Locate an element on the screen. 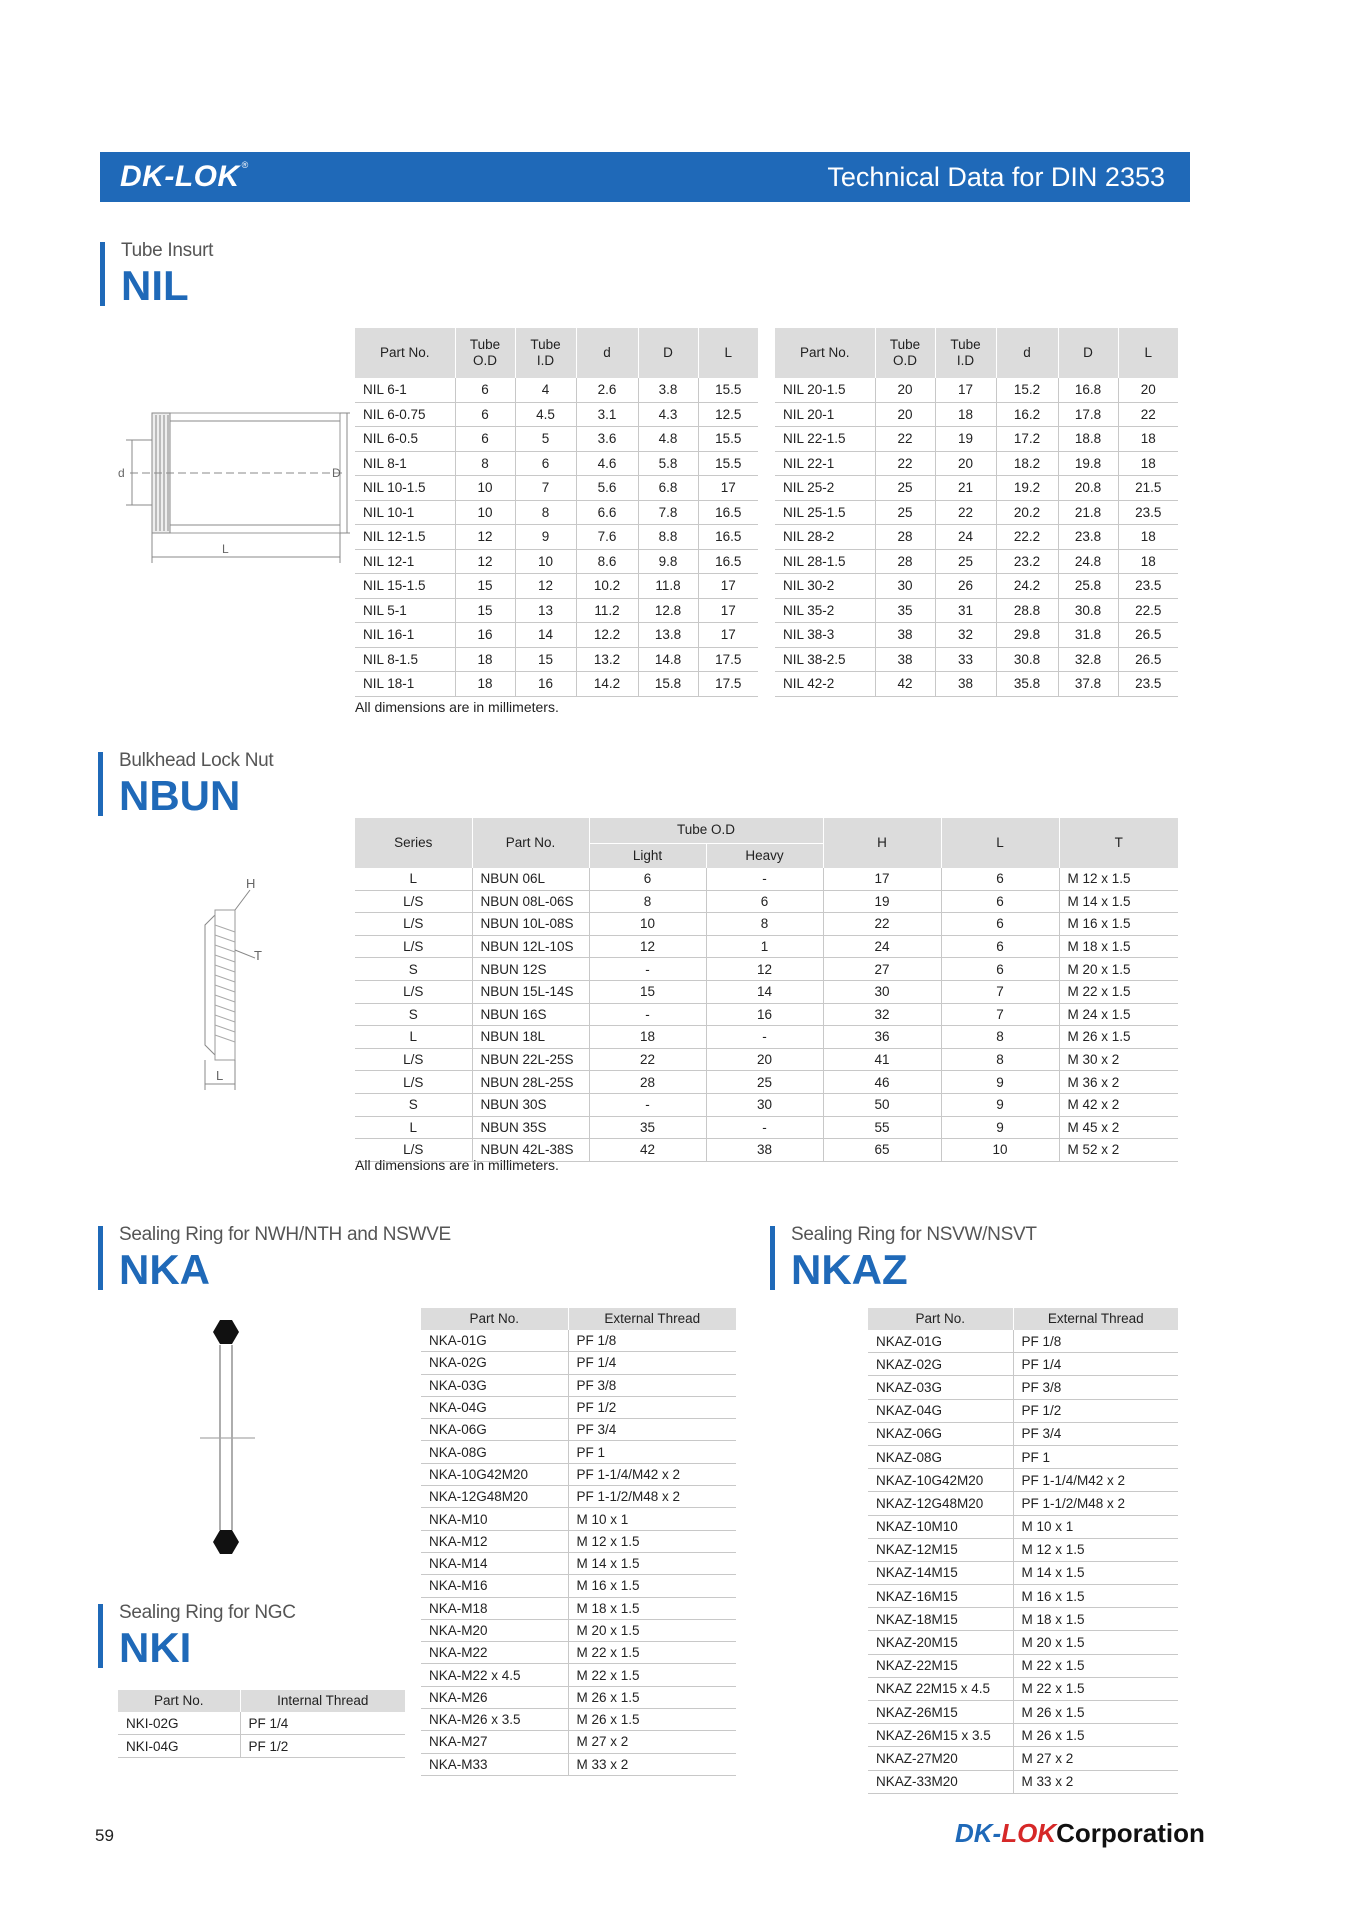  table-row: NKA-12G48M20 PF 1-1/2/M48 x 2 is located at coordinates (578, 1497).